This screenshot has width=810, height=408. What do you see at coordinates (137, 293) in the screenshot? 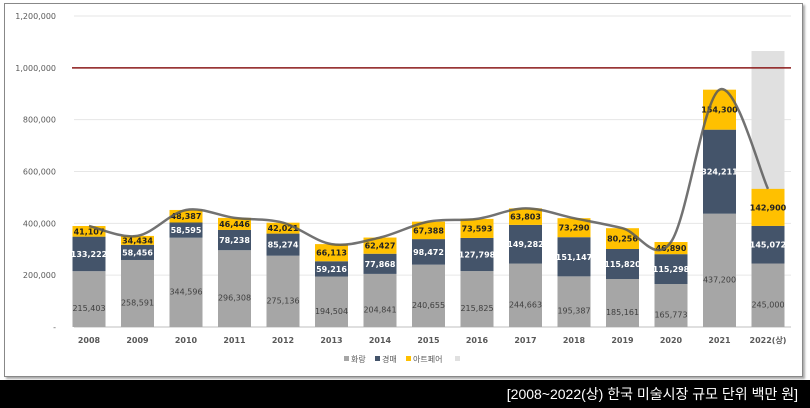
I see `bar-gallery-2009` at bounding box center [137, 293].